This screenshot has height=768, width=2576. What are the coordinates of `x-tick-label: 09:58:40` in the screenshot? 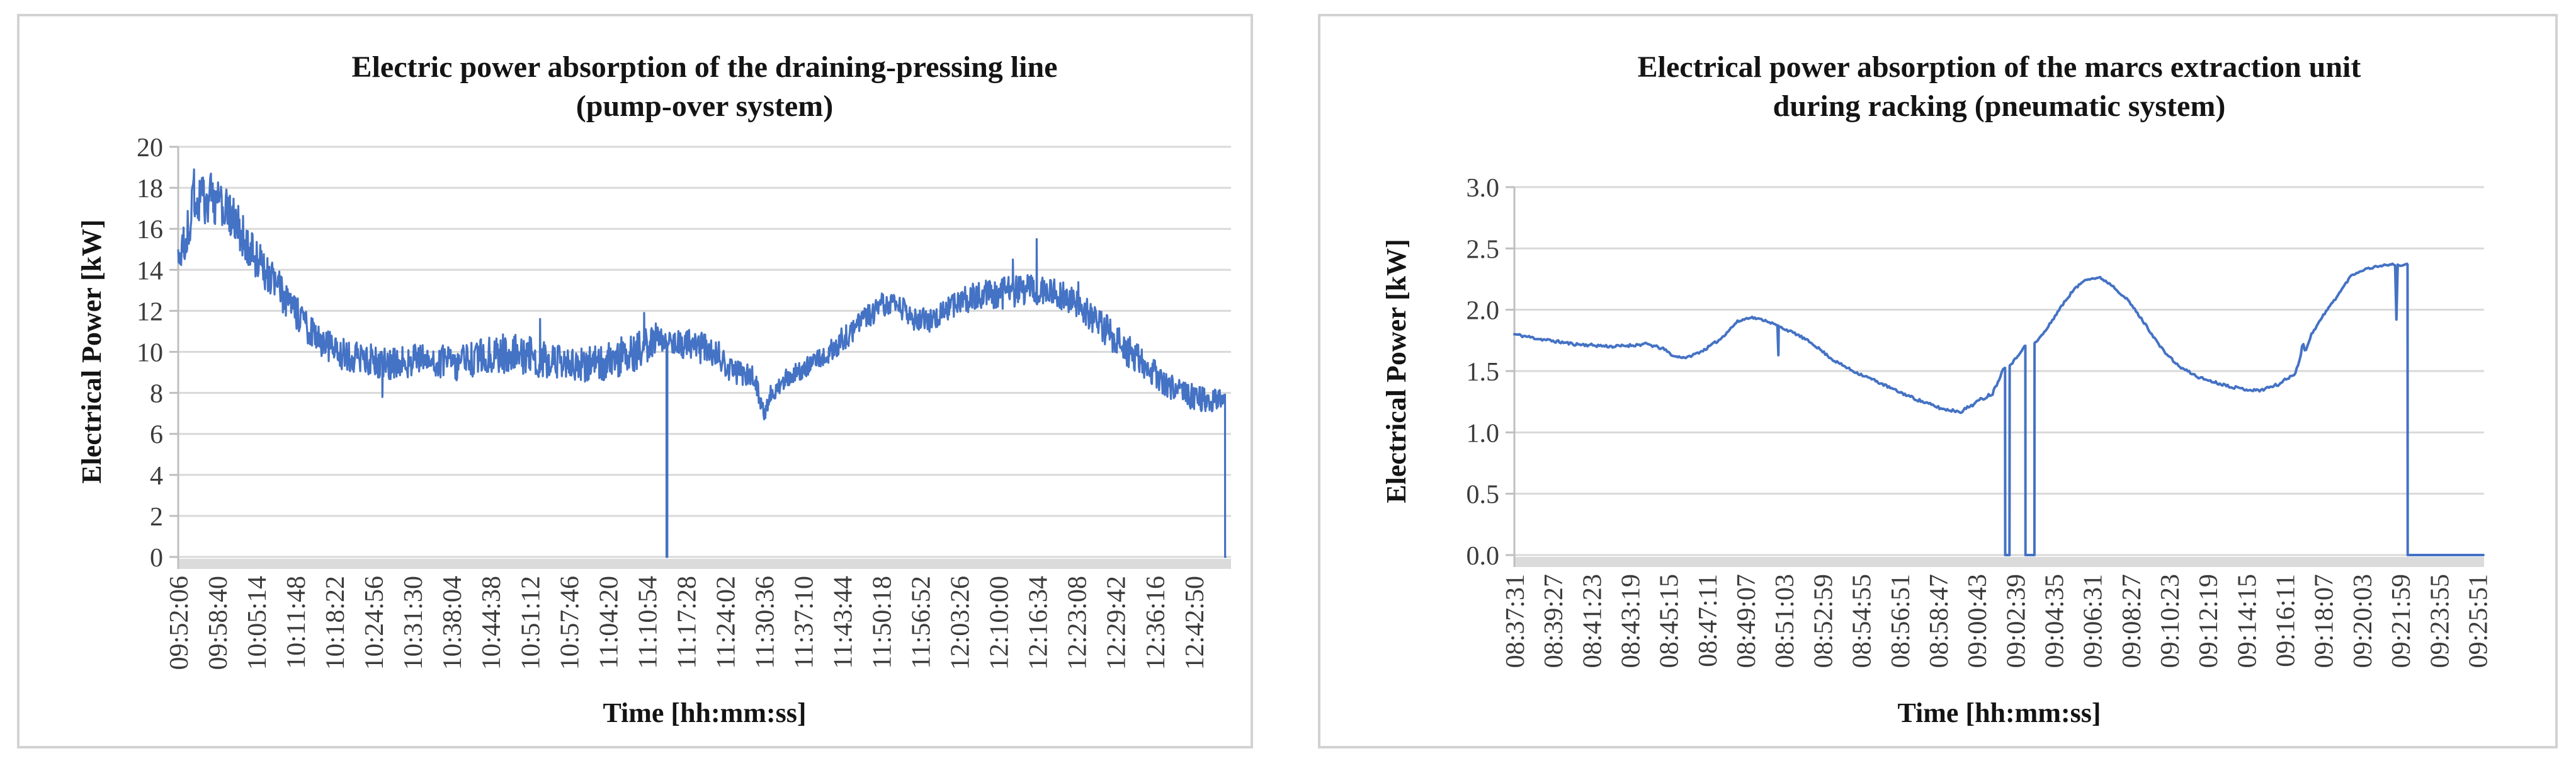 It's located at (218, 623).